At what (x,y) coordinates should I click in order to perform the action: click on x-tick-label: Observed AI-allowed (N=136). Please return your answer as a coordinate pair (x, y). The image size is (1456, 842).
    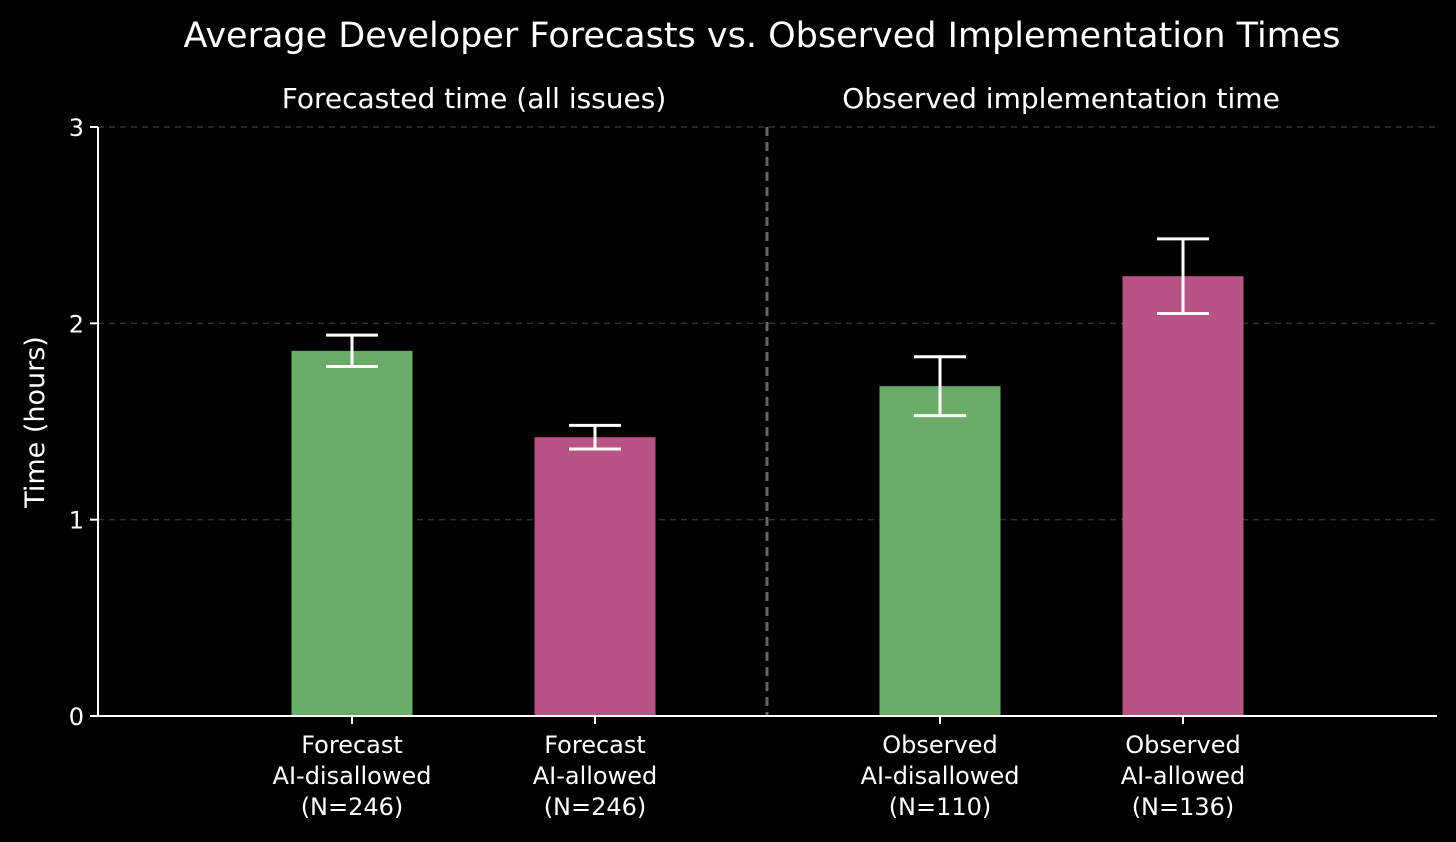
    Looking at the image, I should click on (1183, 776).